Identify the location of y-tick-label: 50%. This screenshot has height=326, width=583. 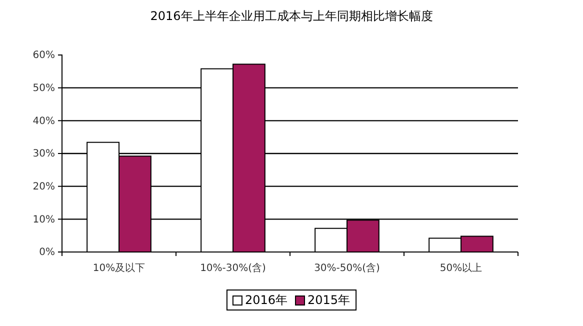
(43, 88).